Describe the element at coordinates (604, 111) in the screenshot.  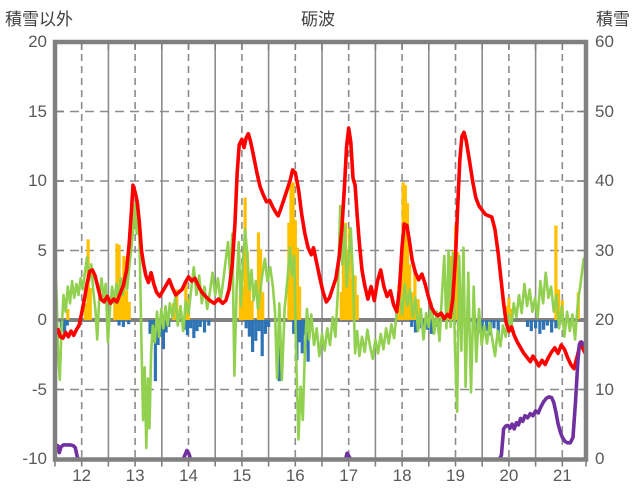
I see `right-axis-tick-label: 50` at that location.